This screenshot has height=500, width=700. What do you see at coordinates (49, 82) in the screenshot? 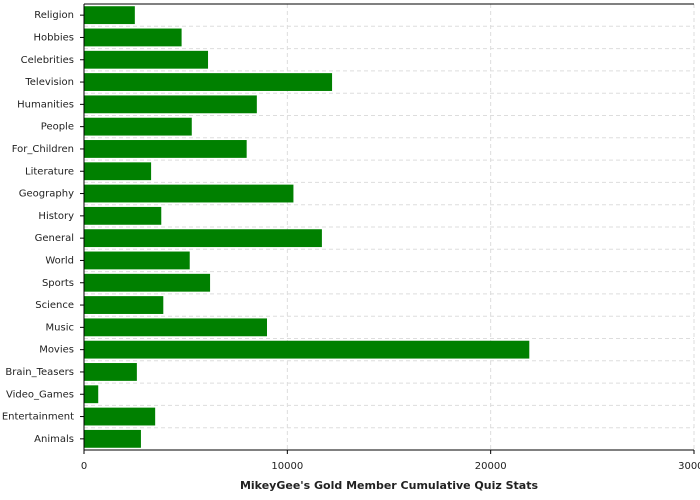
I see `y-tick-label: Television` at bounding box center [49, 82].